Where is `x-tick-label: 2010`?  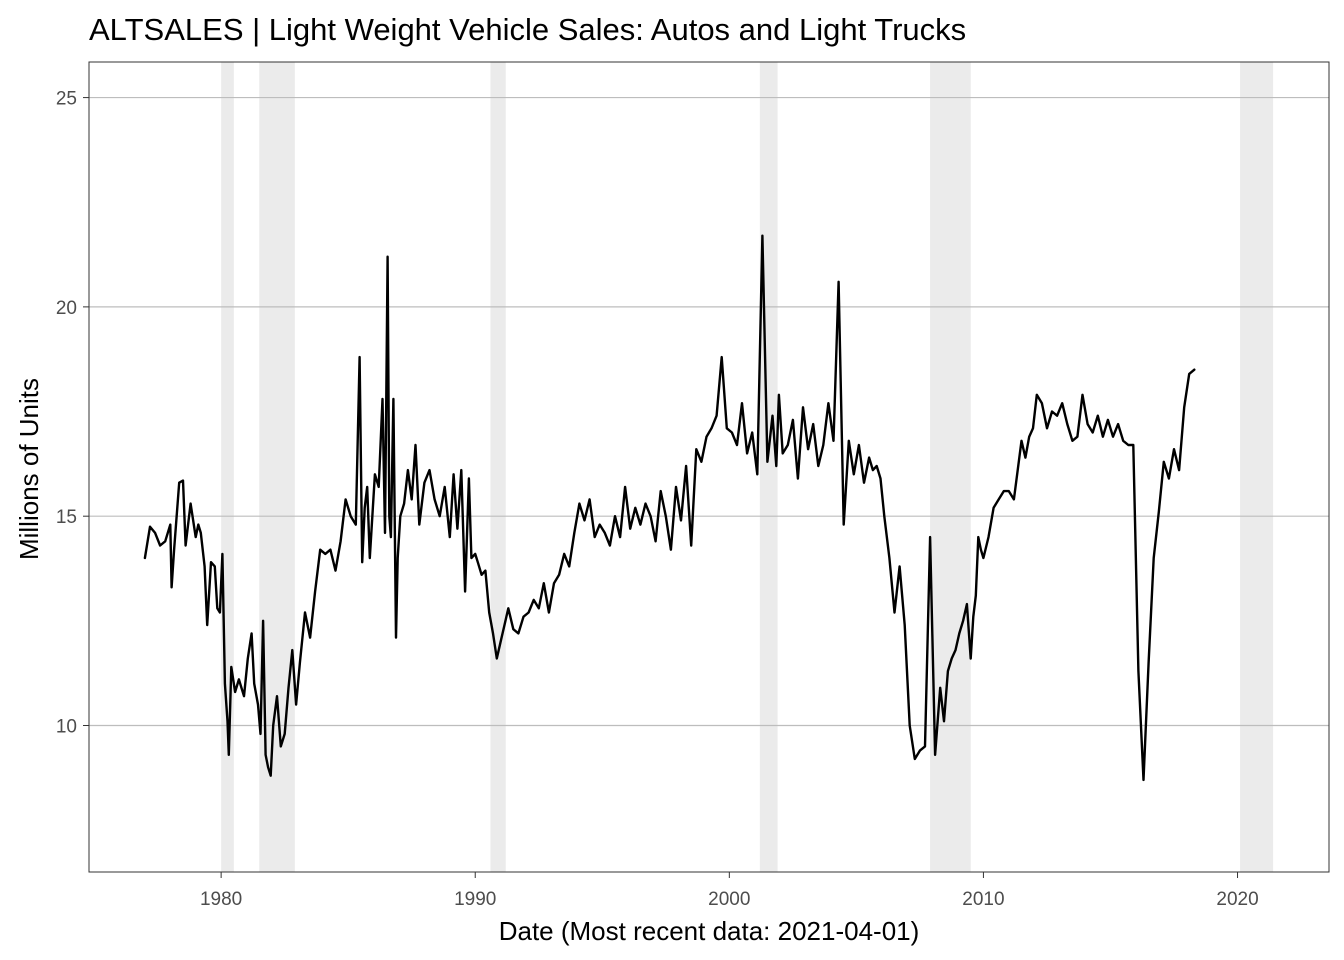 x-tick-label: 2010 is located at coordinates (983, 899).